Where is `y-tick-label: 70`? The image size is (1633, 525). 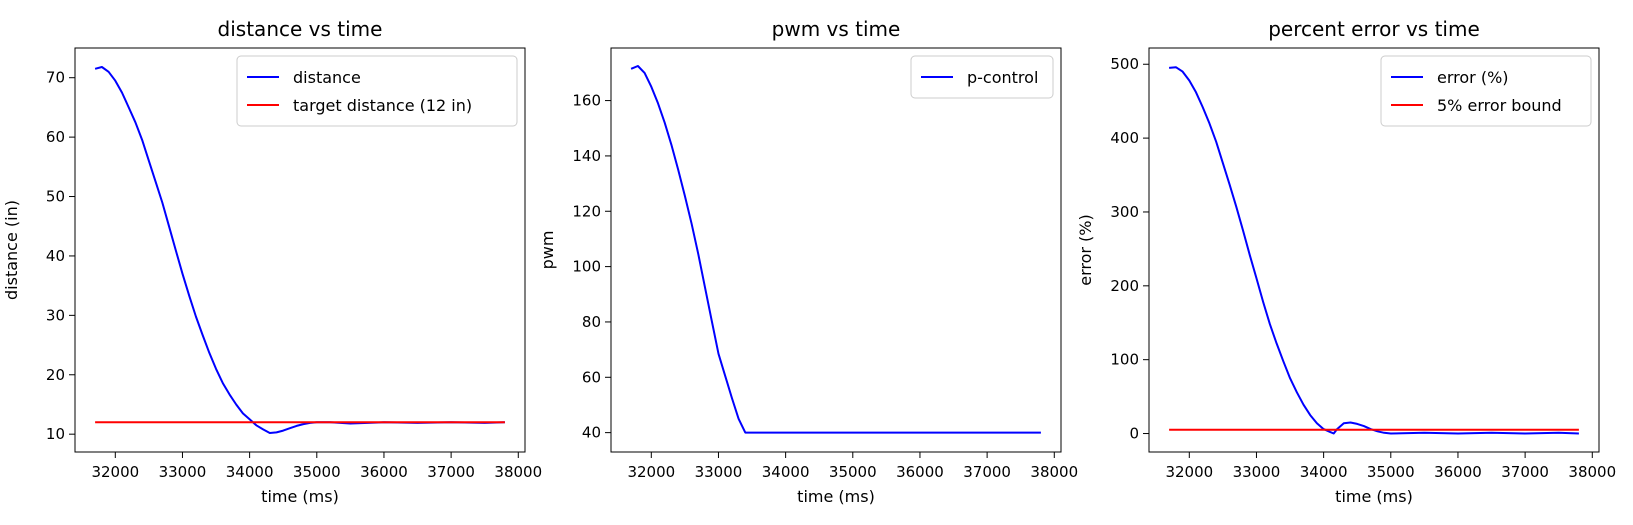
y-tick-label: 70 is located at coordinates (55, 78).